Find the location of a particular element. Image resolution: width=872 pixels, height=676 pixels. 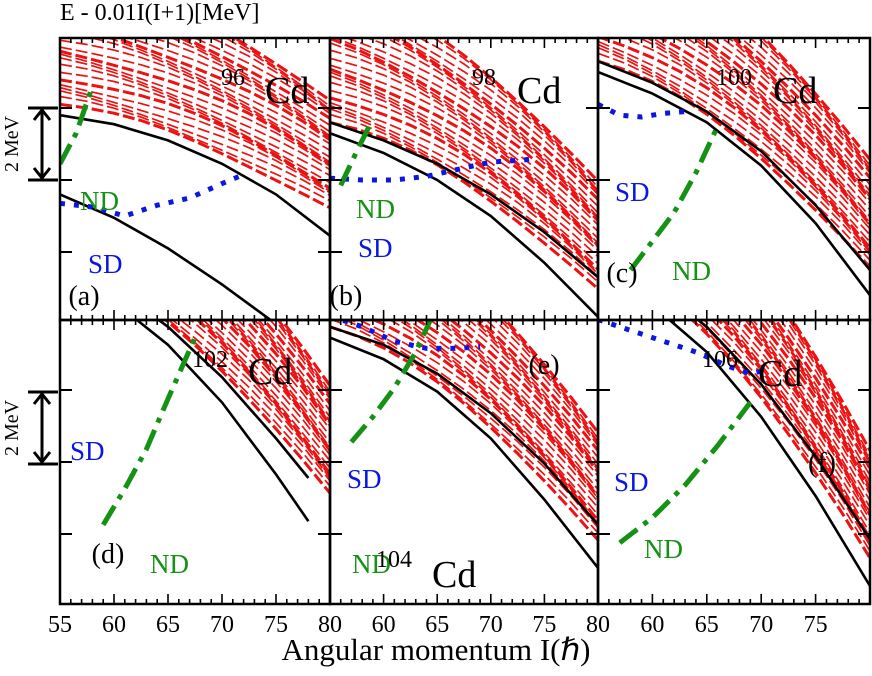

nucleus-mass-number: 98 is located at coordinates (484, 78).